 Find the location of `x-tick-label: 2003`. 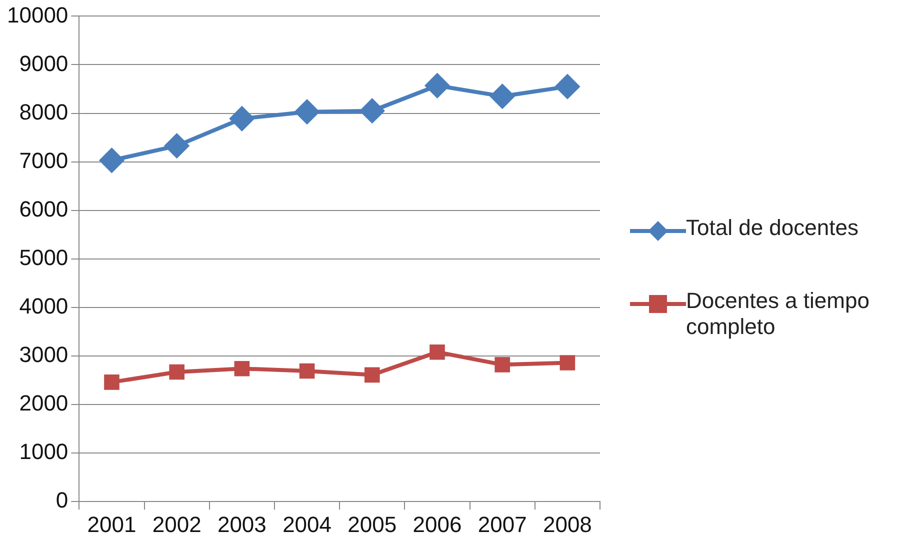

x-tick-label: 2003 is located at coordinates (241, 524).